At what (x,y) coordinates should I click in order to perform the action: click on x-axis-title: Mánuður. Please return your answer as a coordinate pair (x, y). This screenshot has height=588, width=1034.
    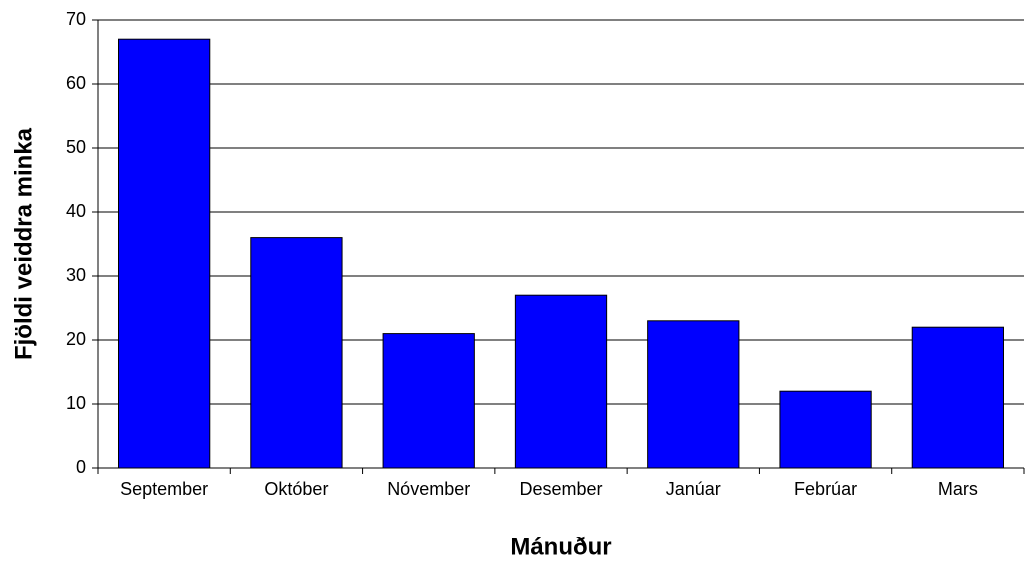
    Looking at the image, I should click on (560, 546).